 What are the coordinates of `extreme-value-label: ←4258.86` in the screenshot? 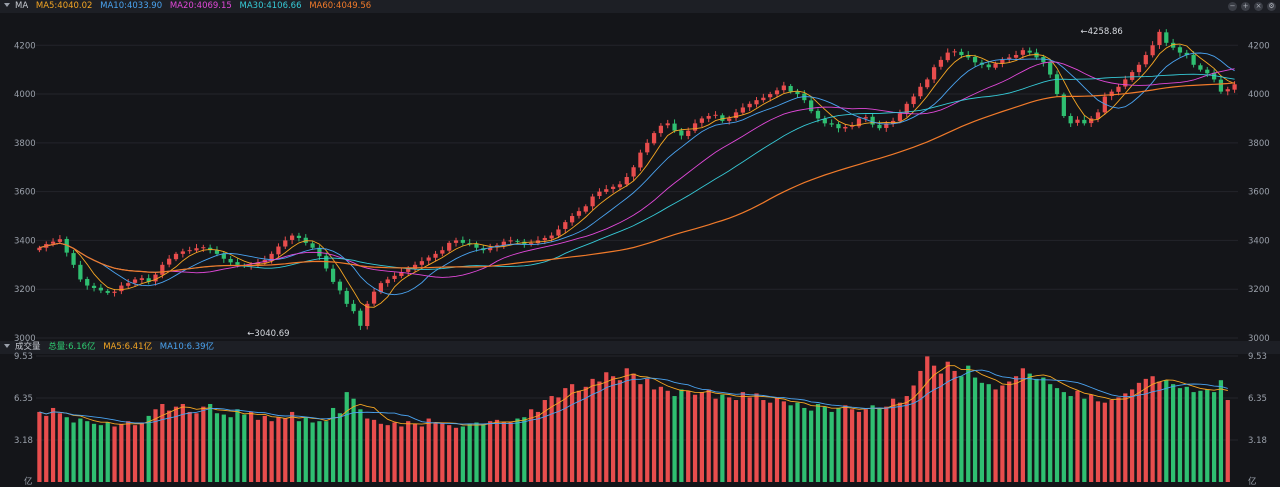 It's located at (1102, 32).